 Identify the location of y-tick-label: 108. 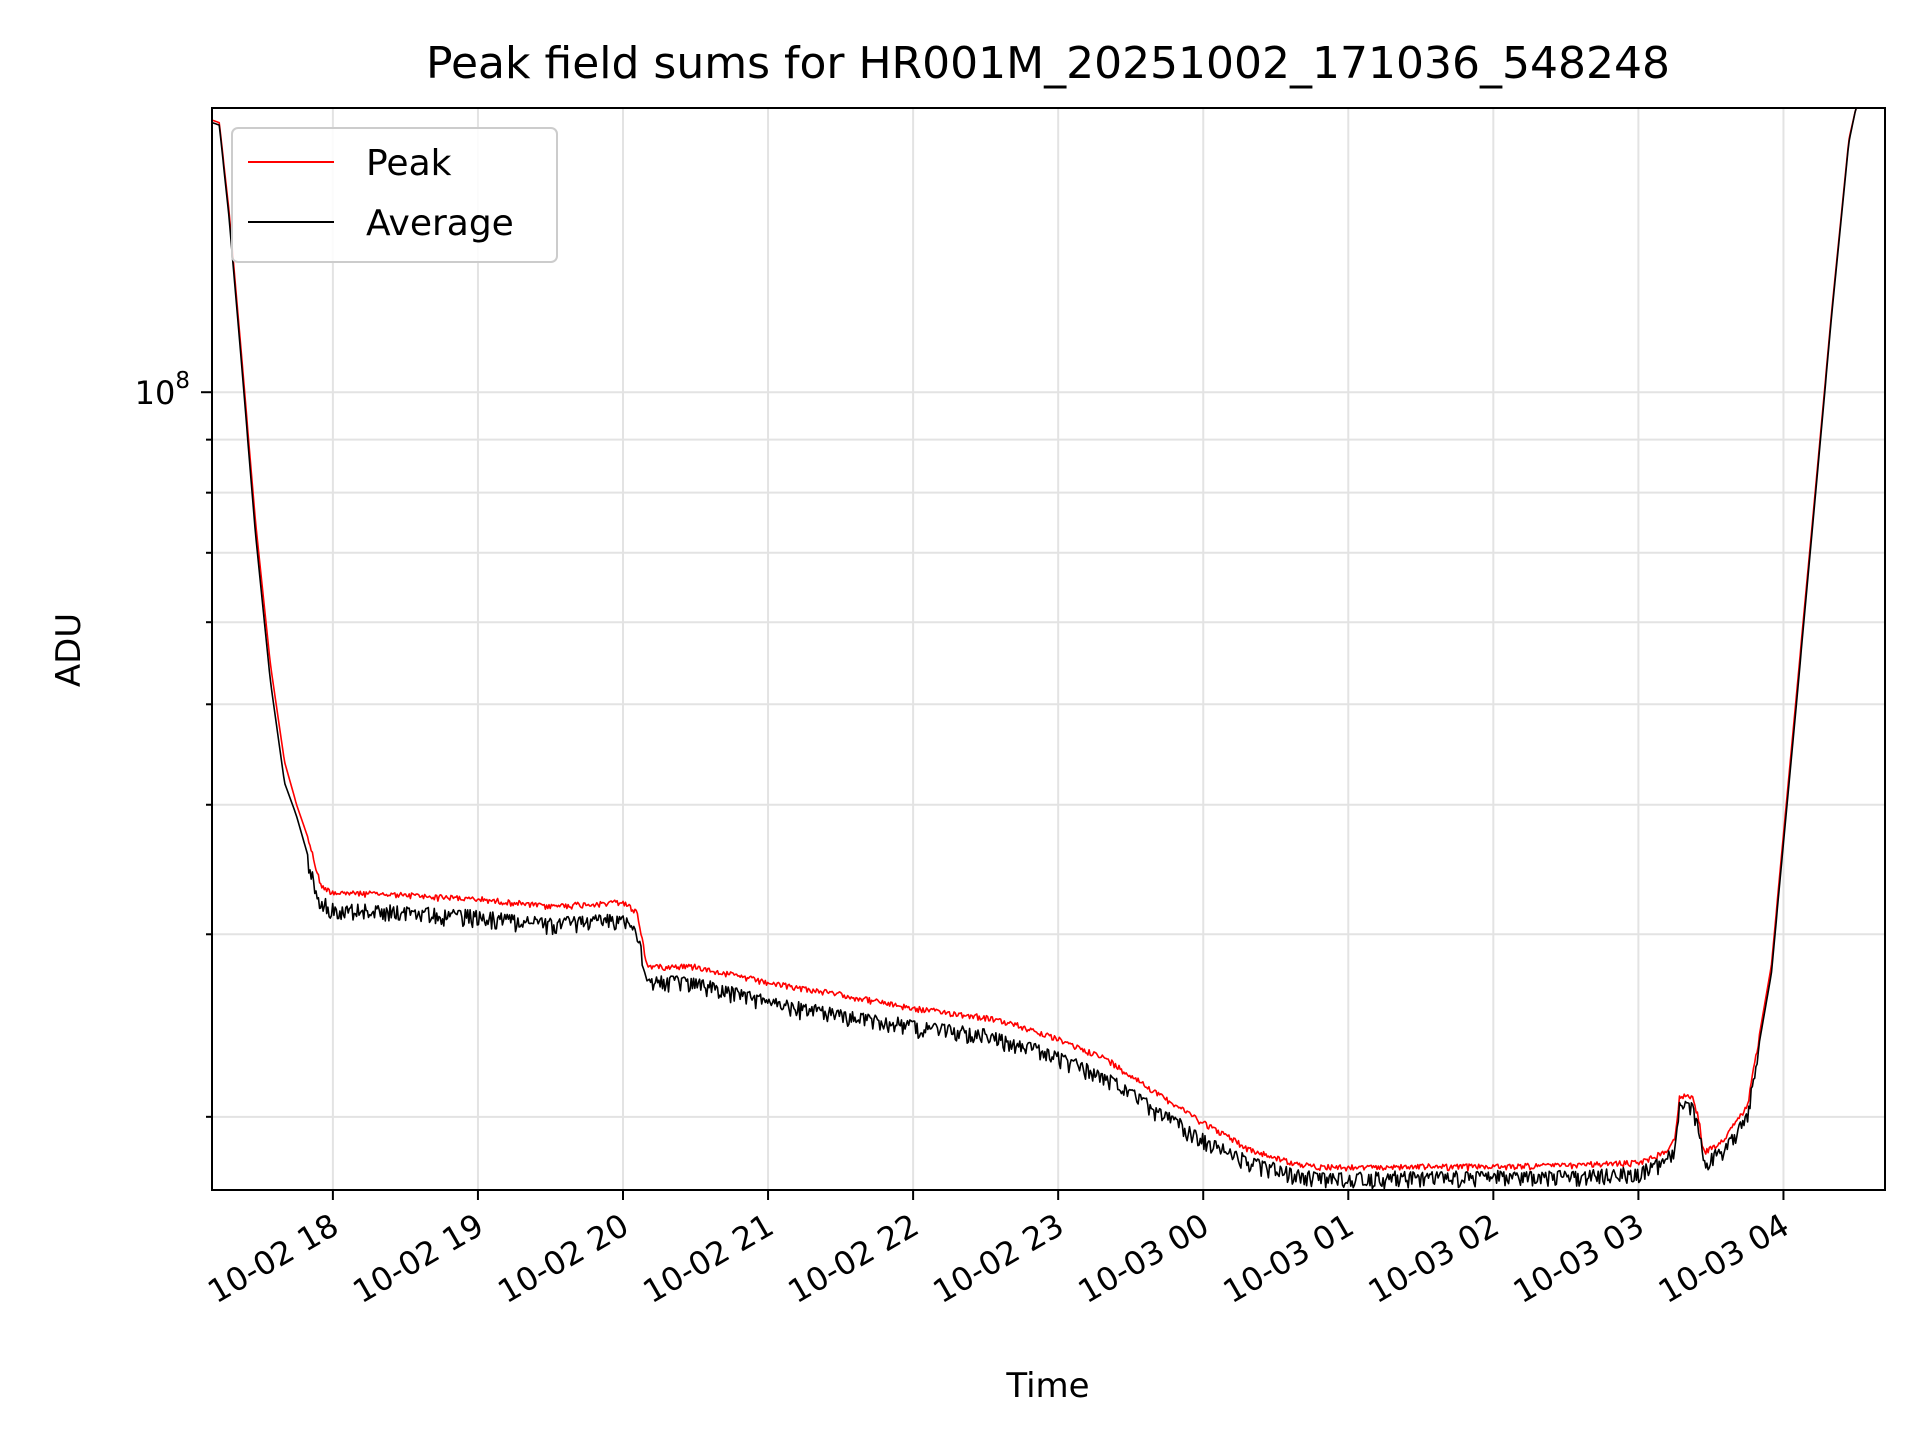
(162, 390).